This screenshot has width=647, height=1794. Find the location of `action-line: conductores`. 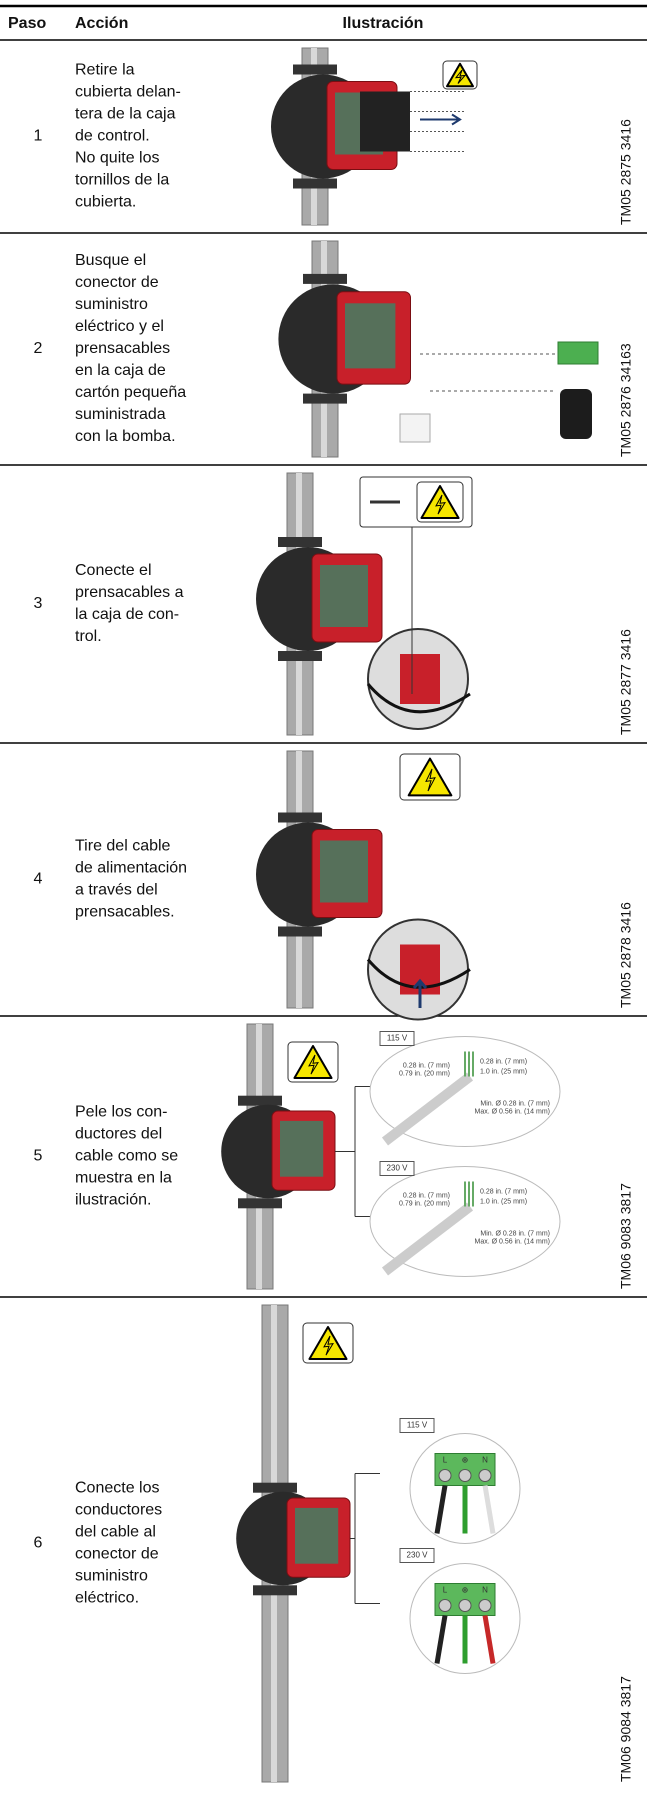

action-line: conductores is located at coordinates (118, 1510).